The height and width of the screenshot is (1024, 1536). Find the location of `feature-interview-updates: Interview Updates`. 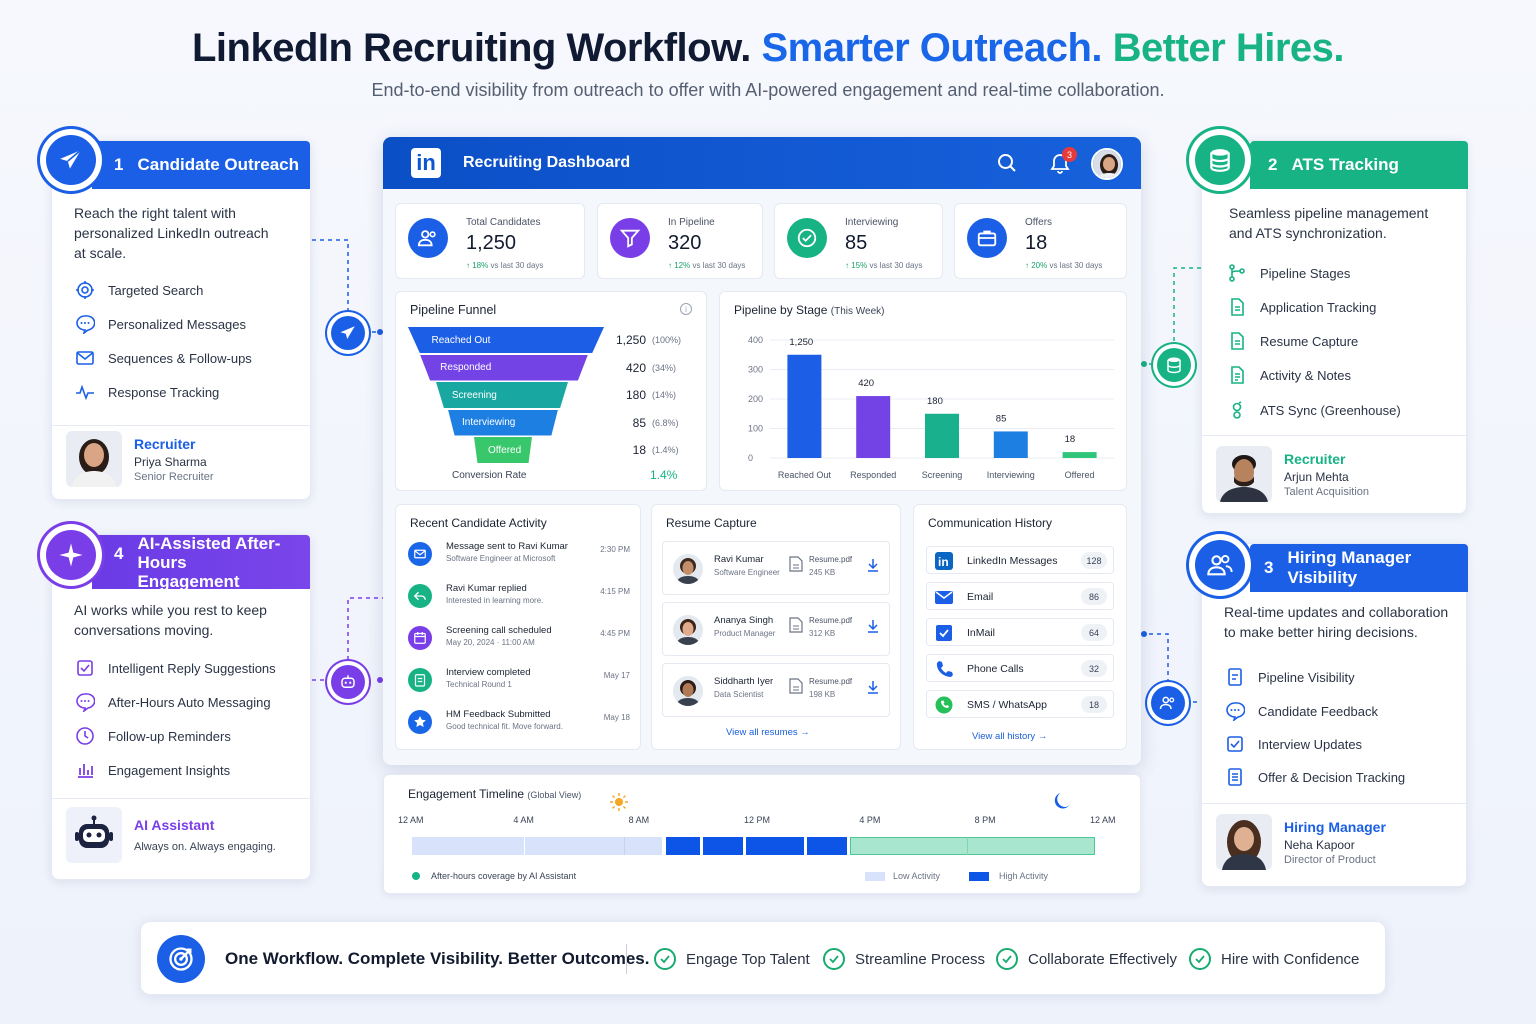

feature-interview-updates: Interview Updates is located at coordinates (1293, 744).